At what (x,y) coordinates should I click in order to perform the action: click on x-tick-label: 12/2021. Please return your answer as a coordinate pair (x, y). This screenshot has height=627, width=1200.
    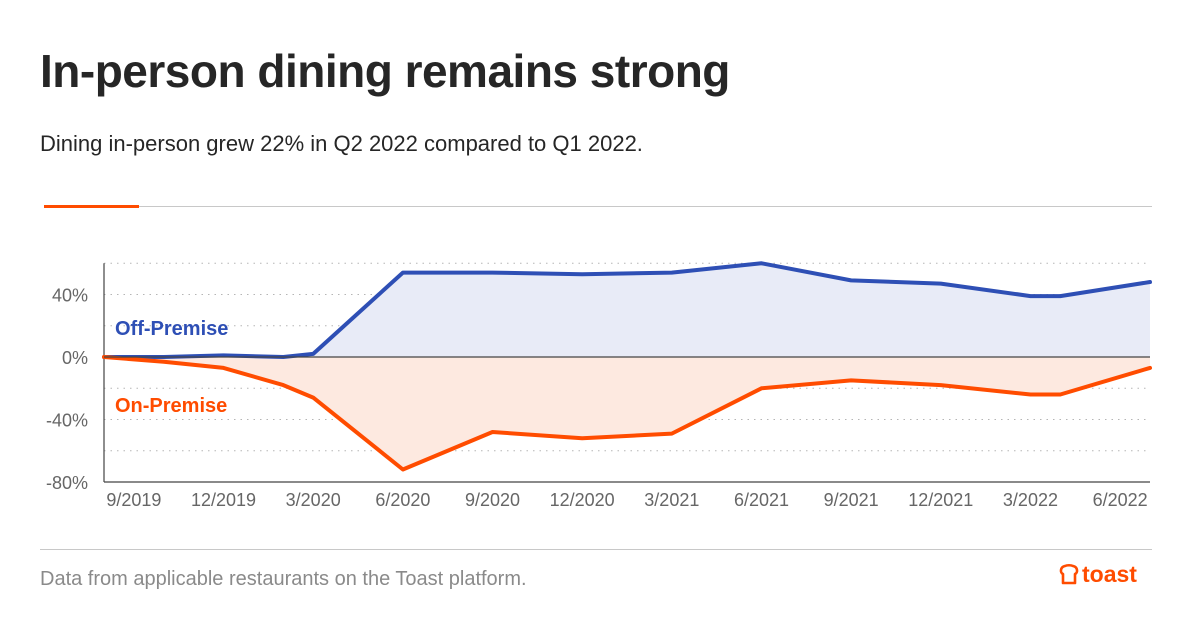
    Looking at the image, I should click on (940, 500).